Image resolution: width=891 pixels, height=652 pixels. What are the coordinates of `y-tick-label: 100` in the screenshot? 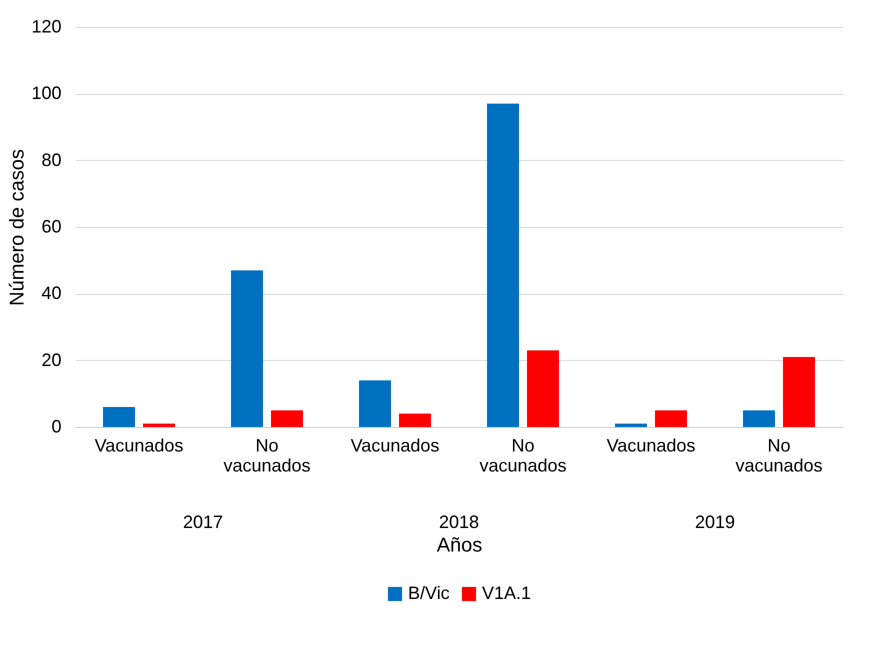 It's located at (46, 93).